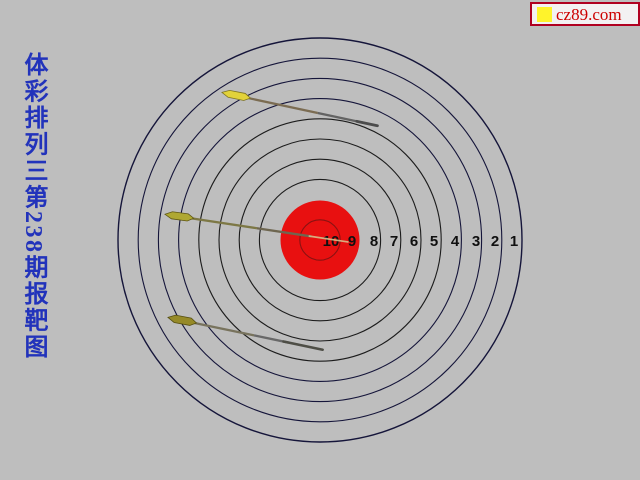  What do you see at coordinates (434, 241) in the screenshot?
I see `ring-label-5: 5` at bounding box center [434, 241].